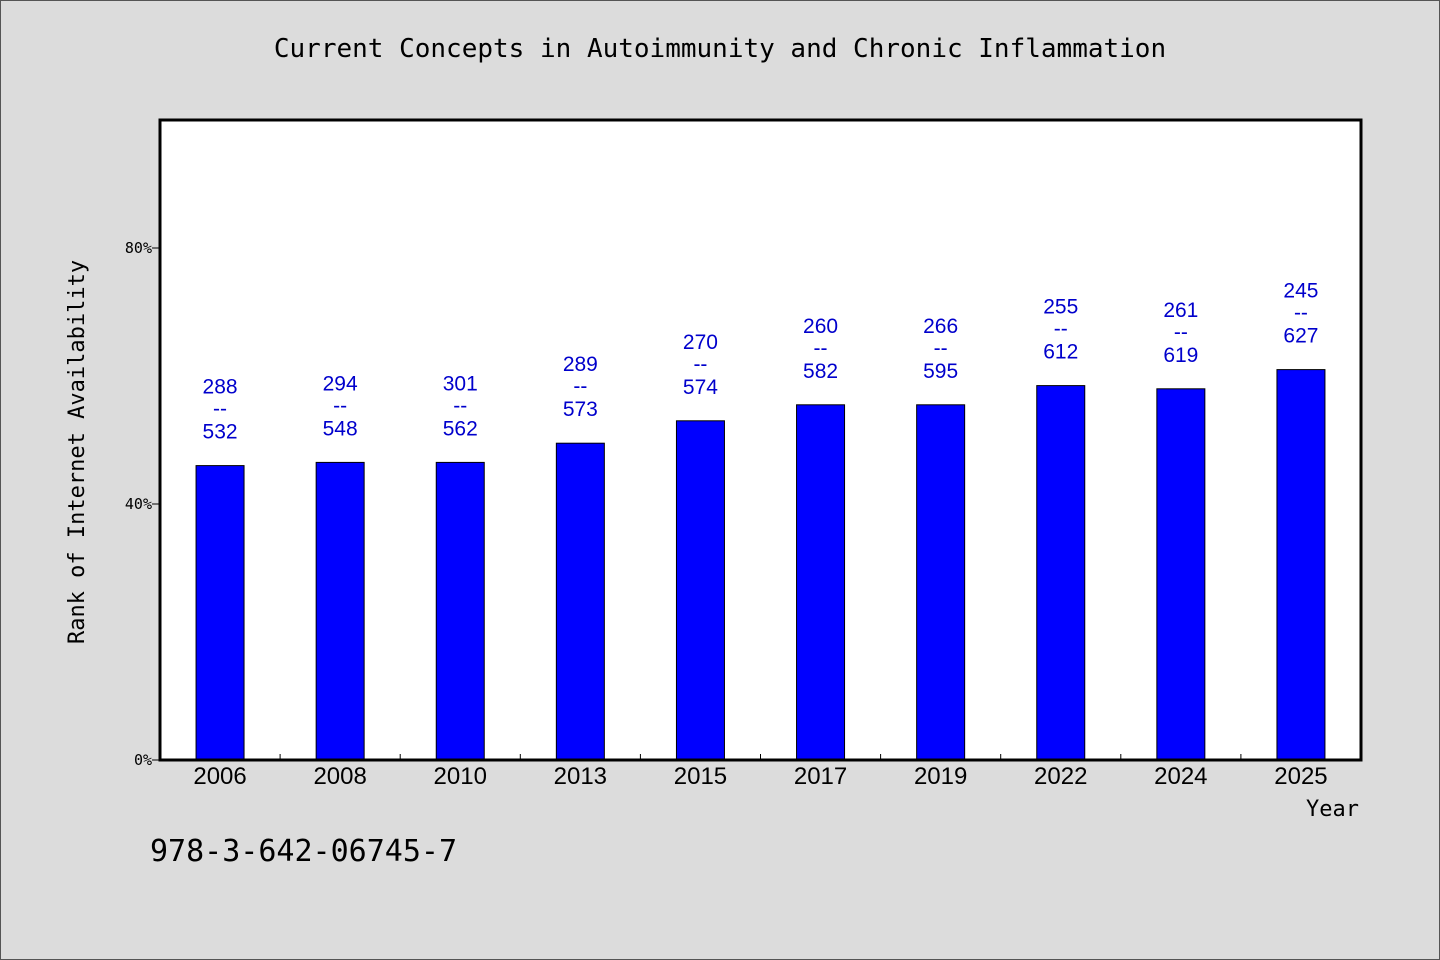 The height and width of the screenshot is (960, 1440). I want to click on x-tick-label-2008: 2008, so click(339, 776).